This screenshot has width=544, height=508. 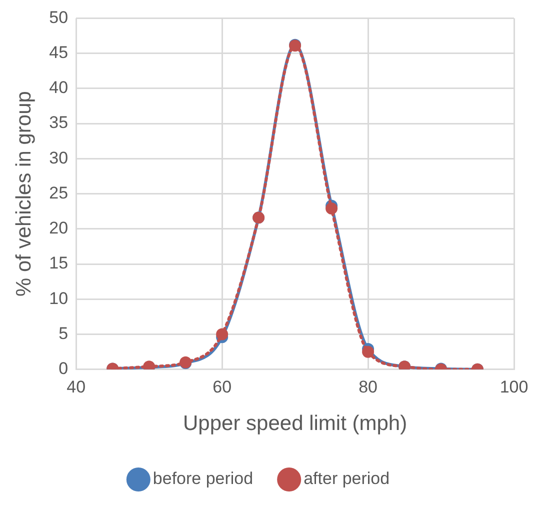 I want to click on y-axis-title: % of vehicles in group, so click(x=24, y=194).